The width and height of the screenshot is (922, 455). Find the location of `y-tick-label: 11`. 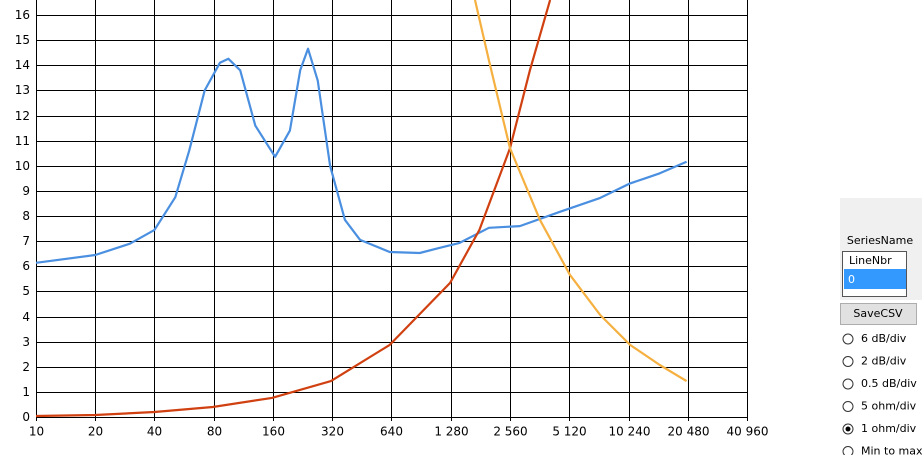

y-tick-label: 11 is located at coordinates (22, 141).